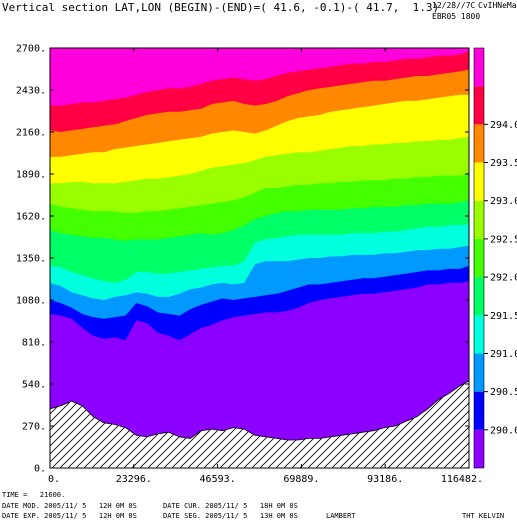 This screenshot has height=521, width=517. Describe the element at coordinates (503, 278) in the screenshot. I see `colorbar-label: 292.0` at that location.